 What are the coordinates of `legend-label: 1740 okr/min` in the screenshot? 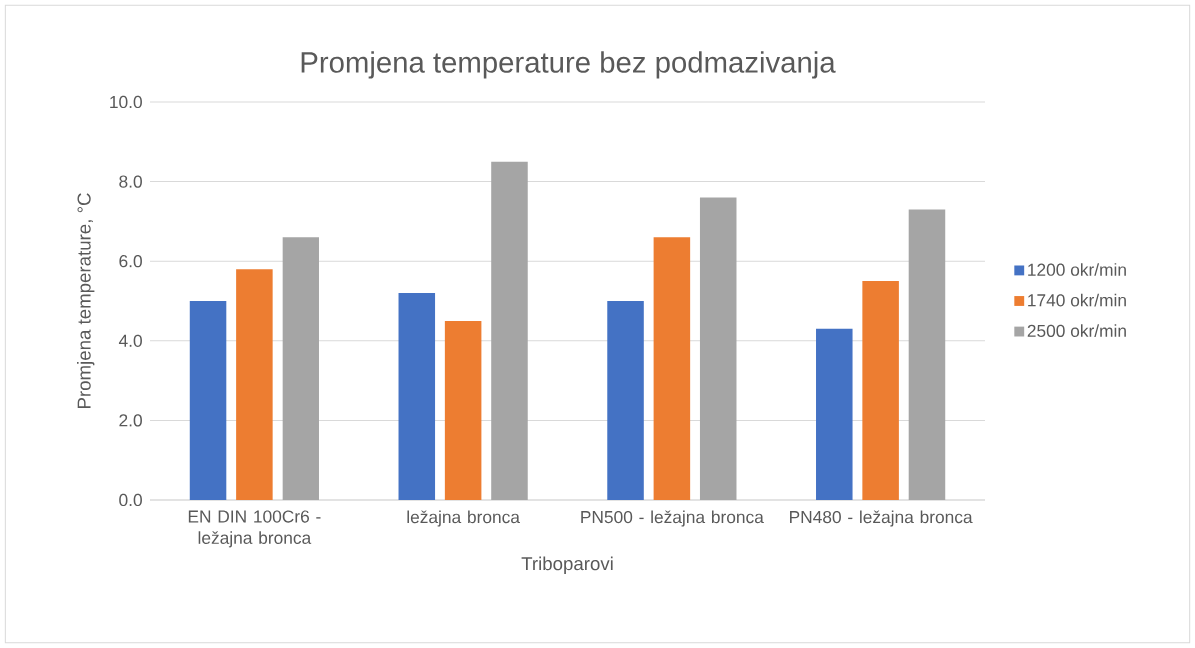 It's located at (1077, 300).